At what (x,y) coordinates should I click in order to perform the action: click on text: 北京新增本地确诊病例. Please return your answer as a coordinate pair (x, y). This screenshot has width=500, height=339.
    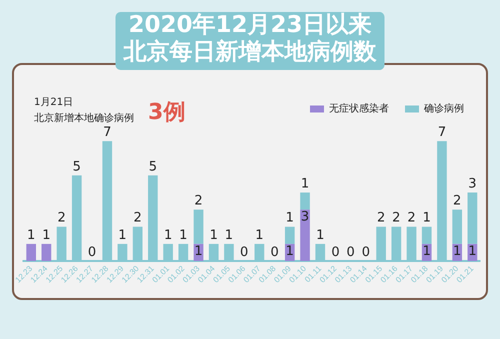
    Looking at the image, I should click on (84, 118).